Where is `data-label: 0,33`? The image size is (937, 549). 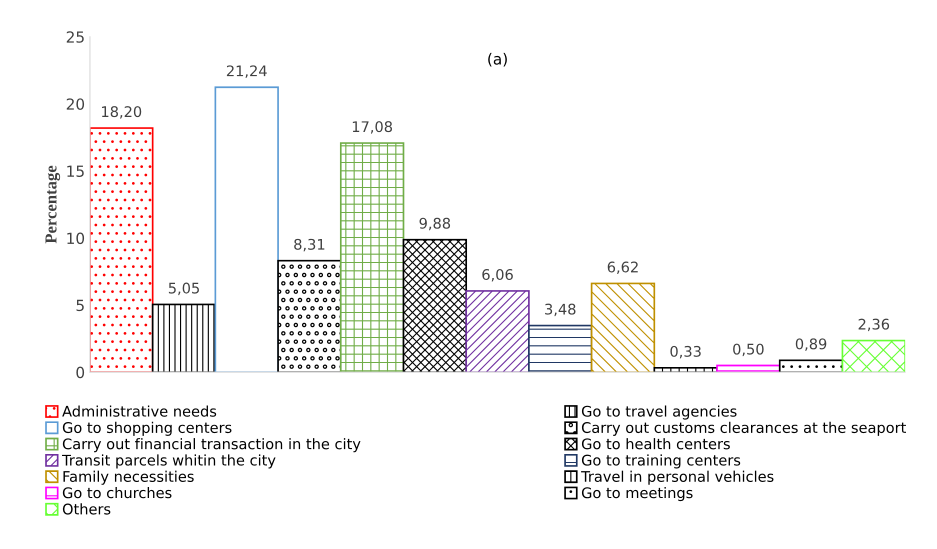
data-label: 0,33 is located at coordinates (685, 352).